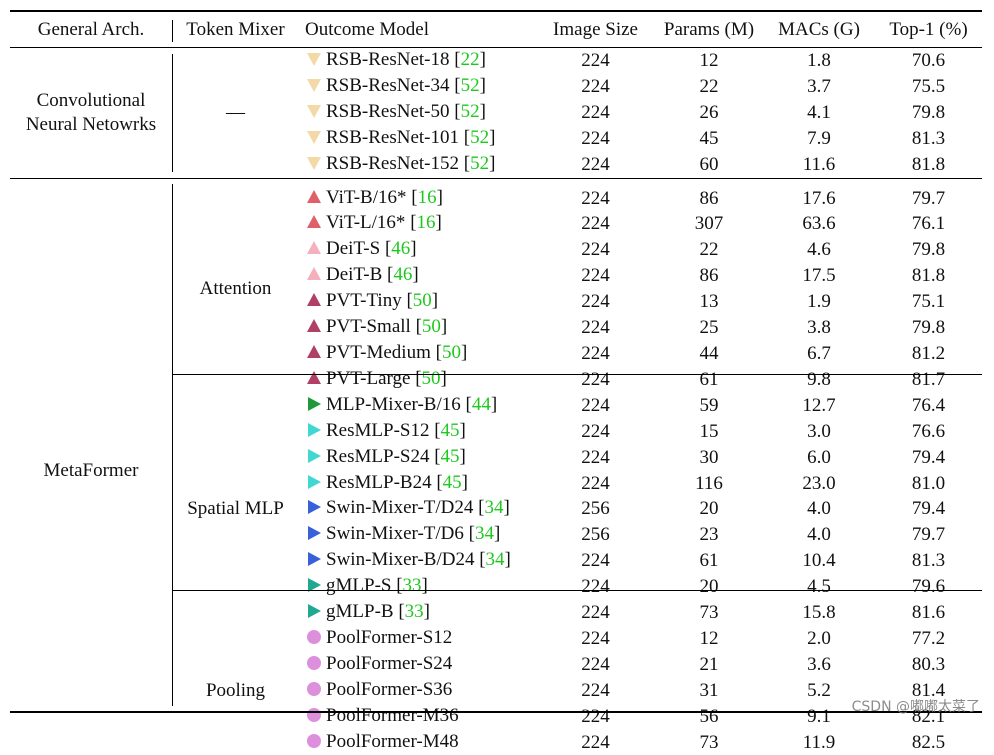 This screenshot has height=755, width=994. I want to click on model-label: RSB-ResNet-152, so click(392, 163).